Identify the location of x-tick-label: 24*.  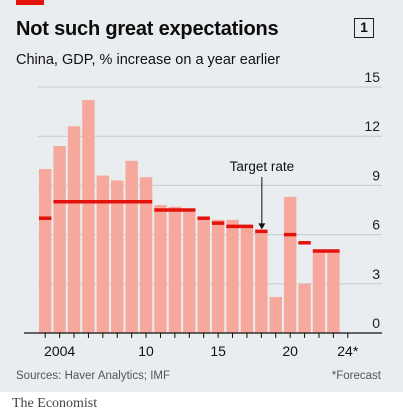
(348, 351).